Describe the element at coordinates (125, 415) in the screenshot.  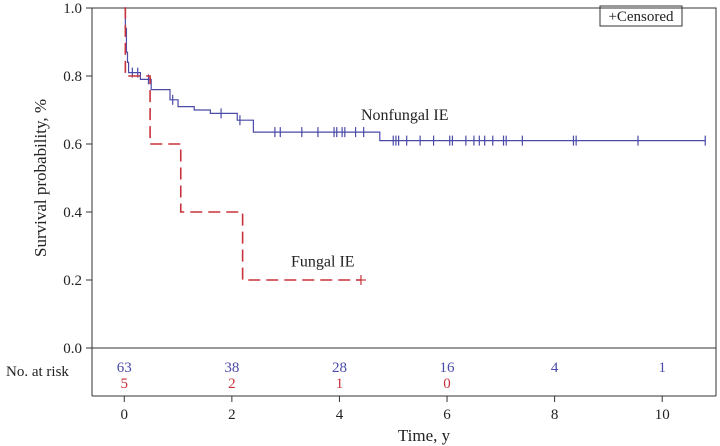
I see `x-tick-label: 0` at that location.